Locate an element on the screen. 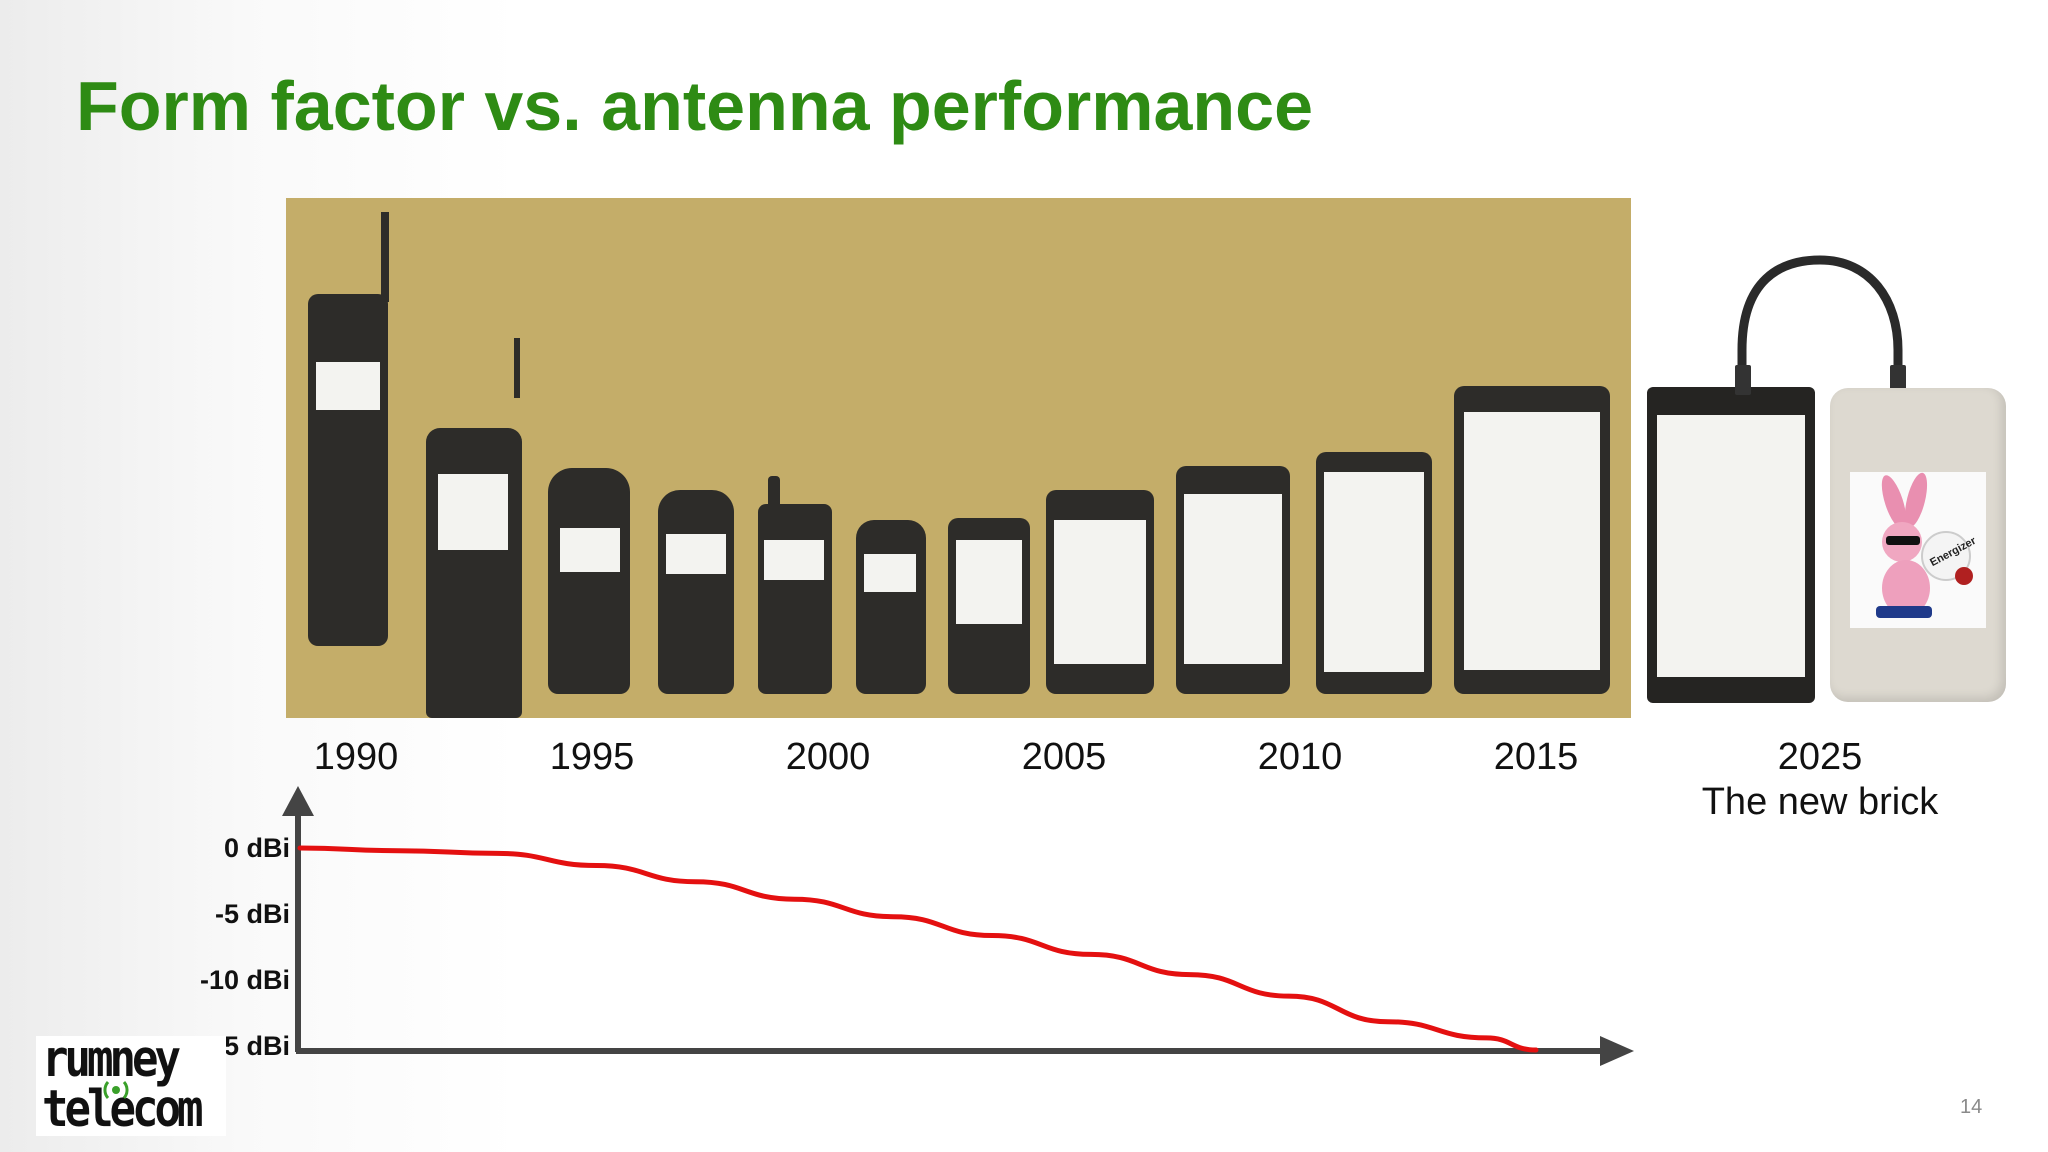 This screenshot has height=1152, width=2048. energizer-bunny-logo: Energizer is located at coordinates (1918, 550).